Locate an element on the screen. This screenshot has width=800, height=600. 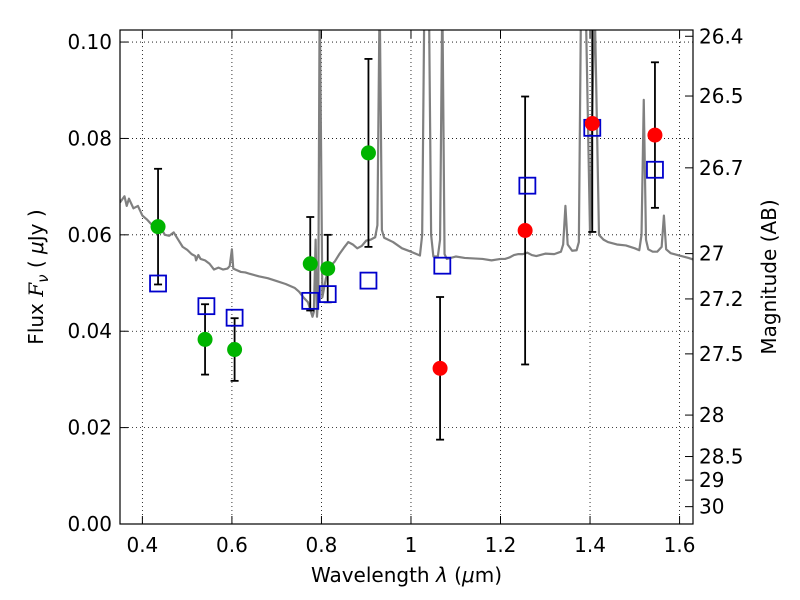
x-tick-label: 1.4 is located at coordinates (590, 545).